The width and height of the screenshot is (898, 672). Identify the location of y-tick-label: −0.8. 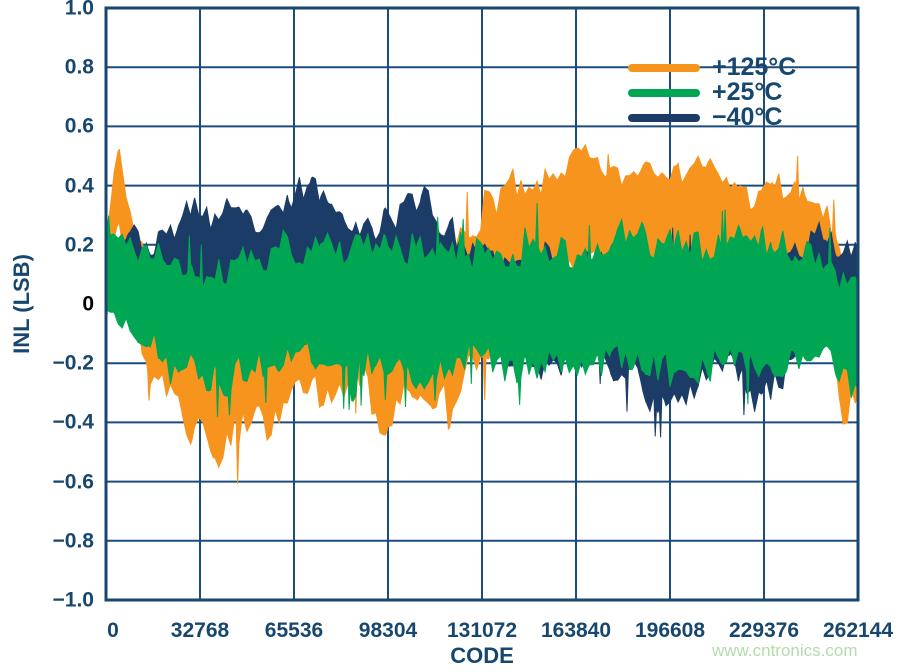
(73, 541).